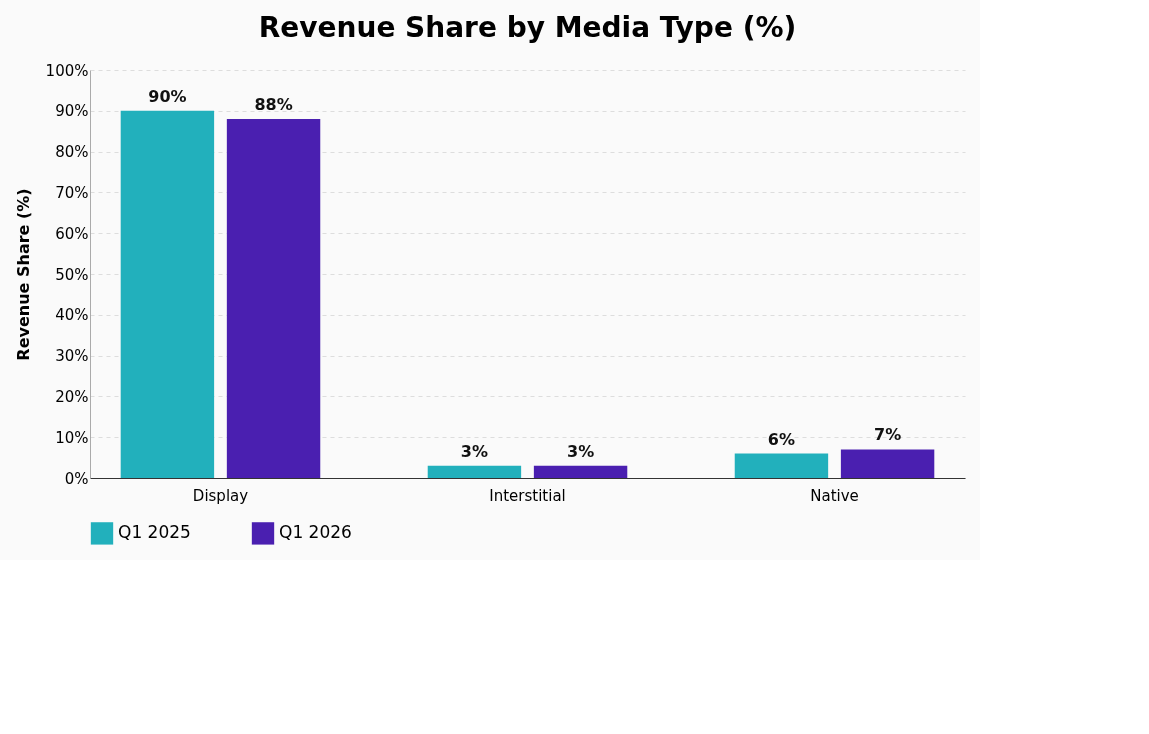  What do you see at coordinates (72, 192) in the screenshot?
I see `y-tick-label: 70%` at bounding box center [72, 192].